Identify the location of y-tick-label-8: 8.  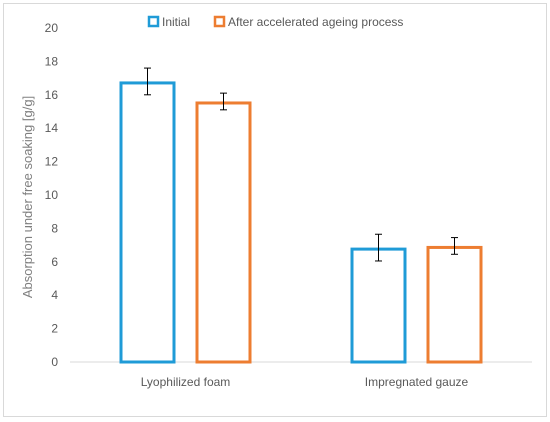
(54, 228).